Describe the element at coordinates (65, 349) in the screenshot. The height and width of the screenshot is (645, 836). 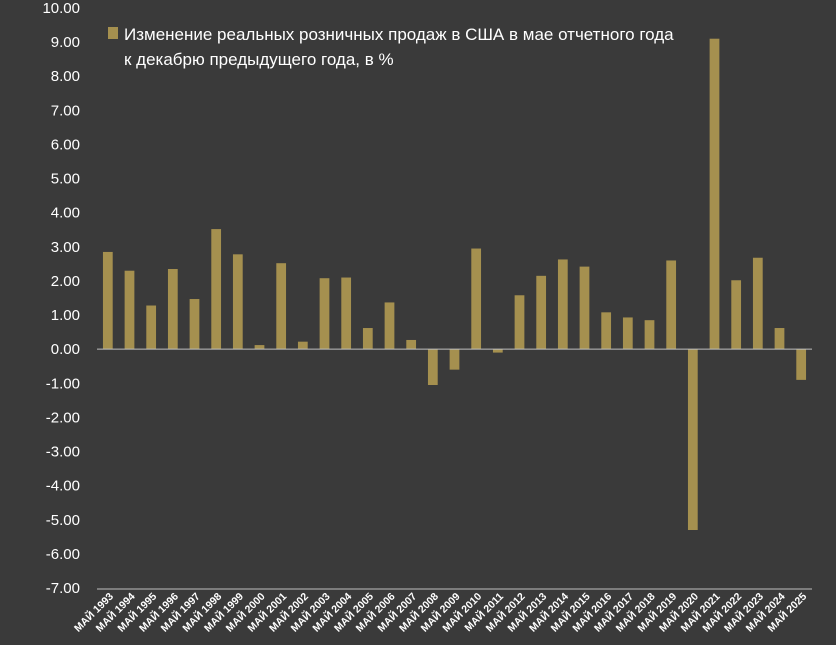
I see `y-tick-label: 0.00` at that location.